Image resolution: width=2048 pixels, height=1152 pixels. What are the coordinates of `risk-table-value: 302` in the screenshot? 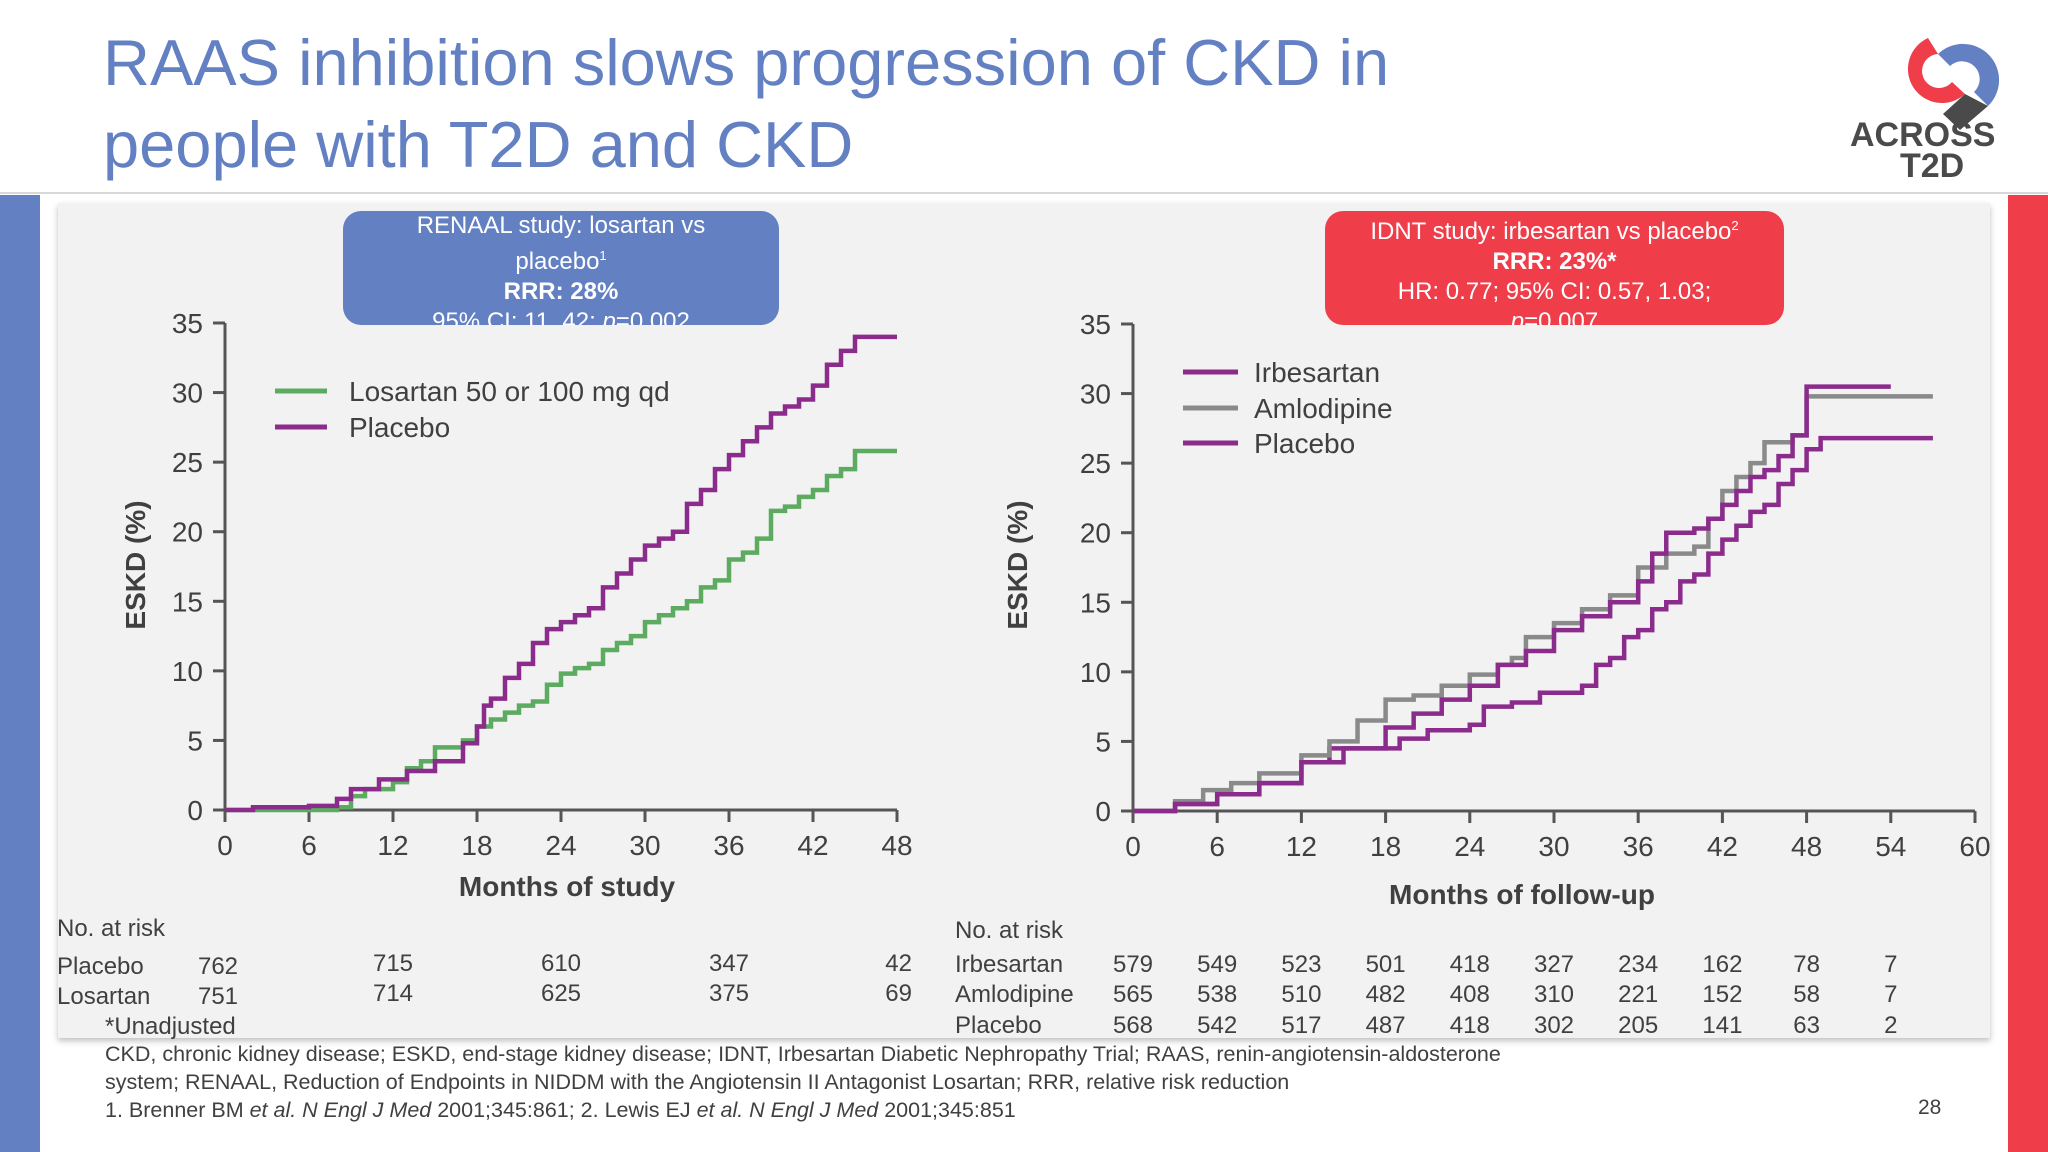 It's located at (1554, 1025).